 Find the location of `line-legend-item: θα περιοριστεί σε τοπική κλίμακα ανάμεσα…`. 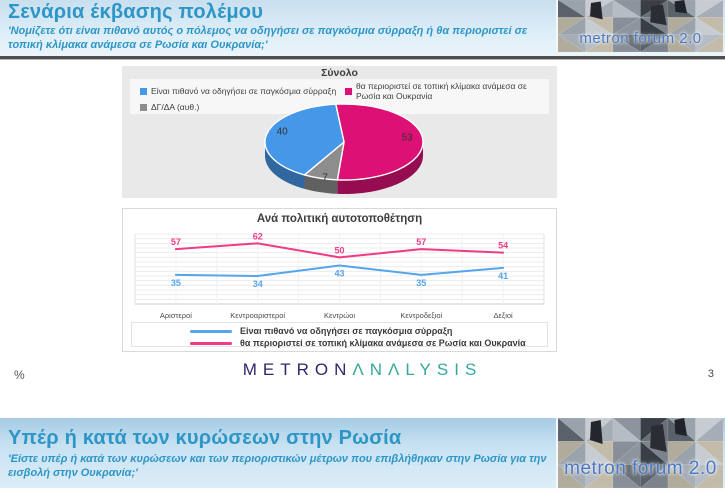

line-legend-item: θα περιοριστεί σε τοπική κλίμακα ανάμεσα… is located at coordinates (368, 343).